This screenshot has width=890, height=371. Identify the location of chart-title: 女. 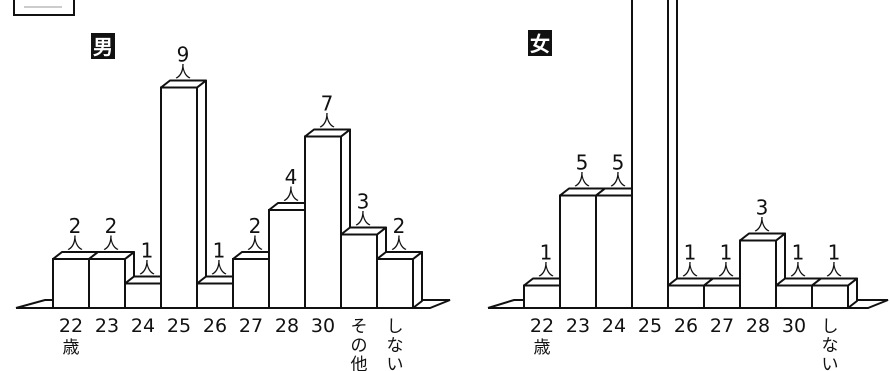
(540, 44).